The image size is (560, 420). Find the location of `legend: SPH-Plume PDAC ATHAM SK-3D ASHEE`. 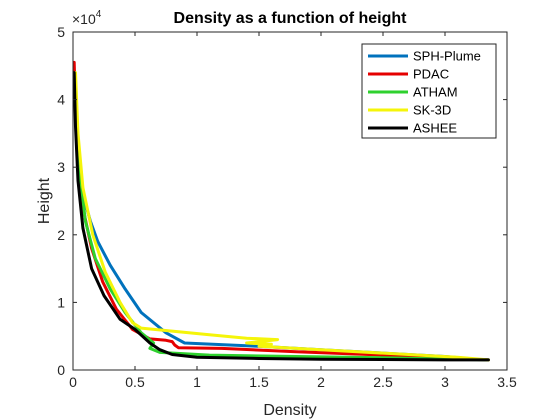

legend: SPH-Plume PDAC ATHAM SK-3D ASHEE is located at coordinates (429, 91).